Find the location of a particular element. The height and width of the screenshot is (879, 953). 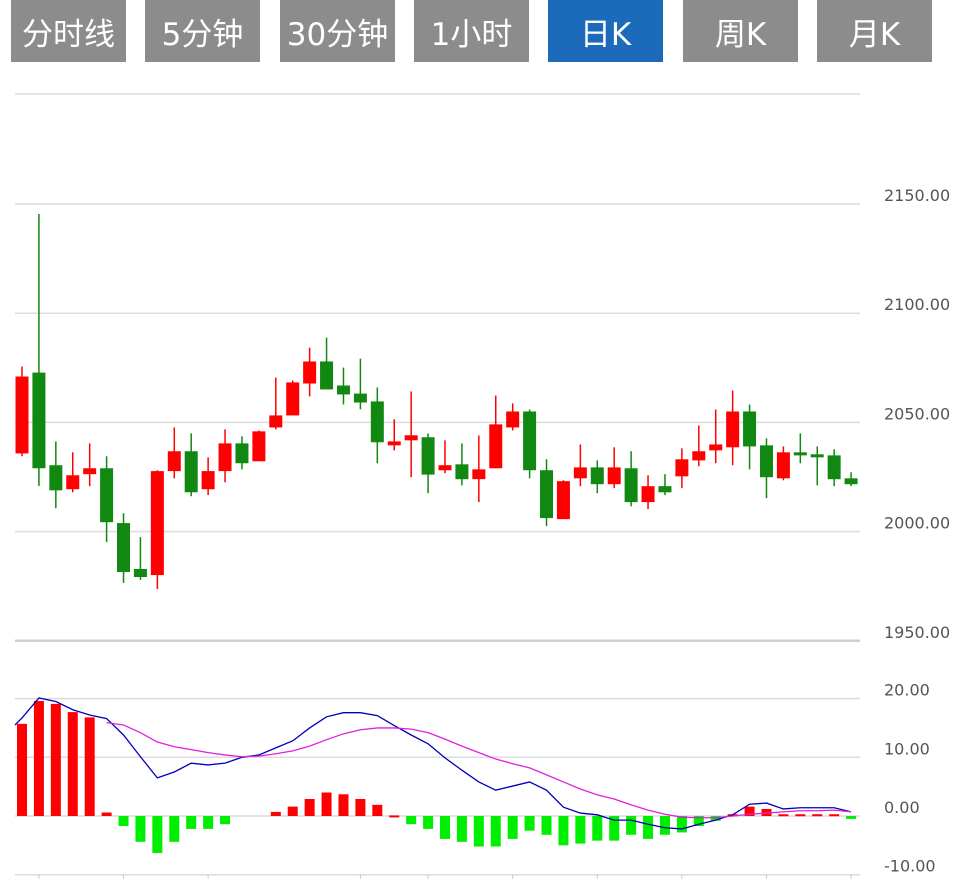

macd-axis-label: 20.00 is located at coordinates (907, 690).